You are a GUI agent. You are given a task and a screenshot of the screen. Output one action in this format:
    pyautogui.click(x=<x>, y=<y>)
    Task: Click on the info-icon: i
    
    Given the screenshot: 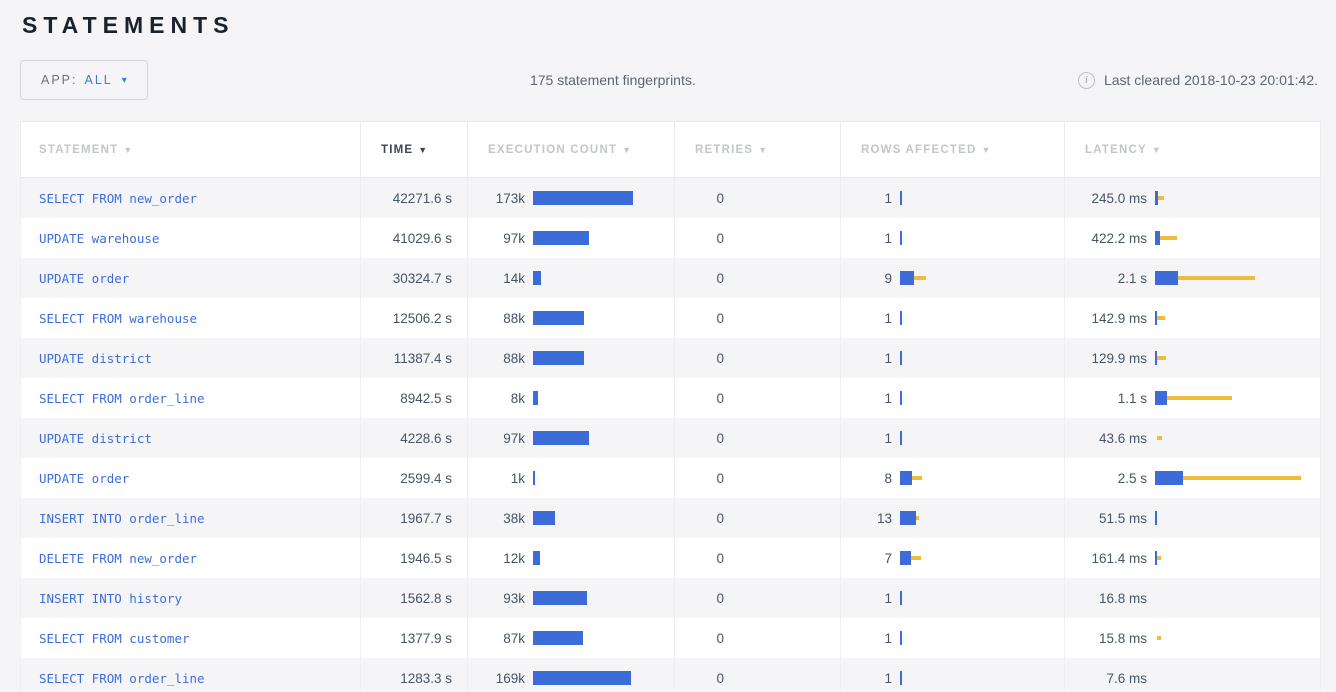 What is the action you would take?
    pyautogui.click(x=1086, y=80)
    